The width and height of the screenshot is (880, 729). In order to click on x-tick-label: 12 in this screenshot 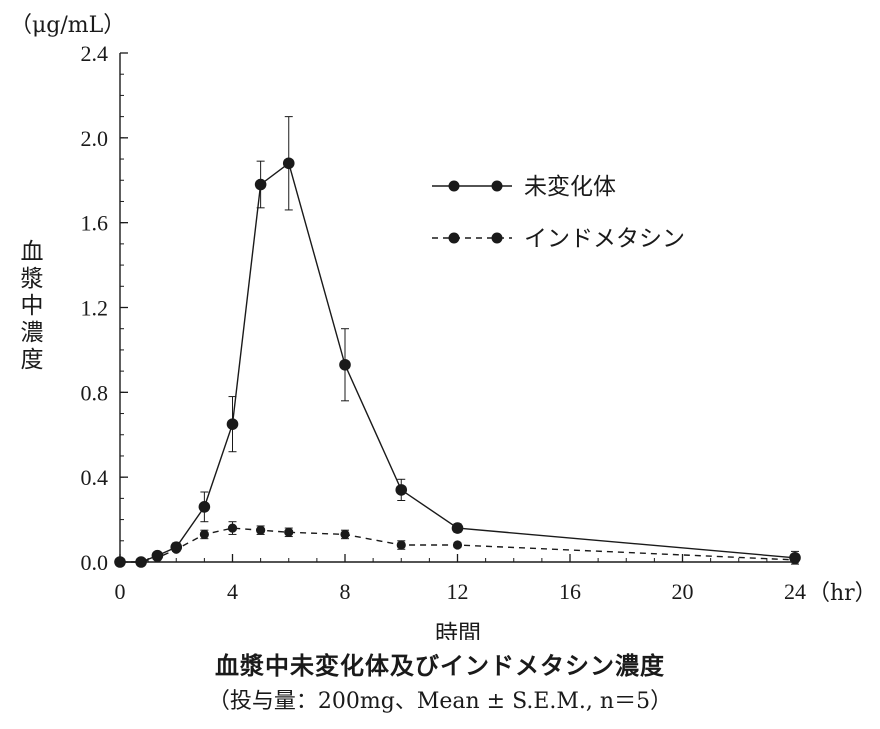, I will do `click(458, 591)`.